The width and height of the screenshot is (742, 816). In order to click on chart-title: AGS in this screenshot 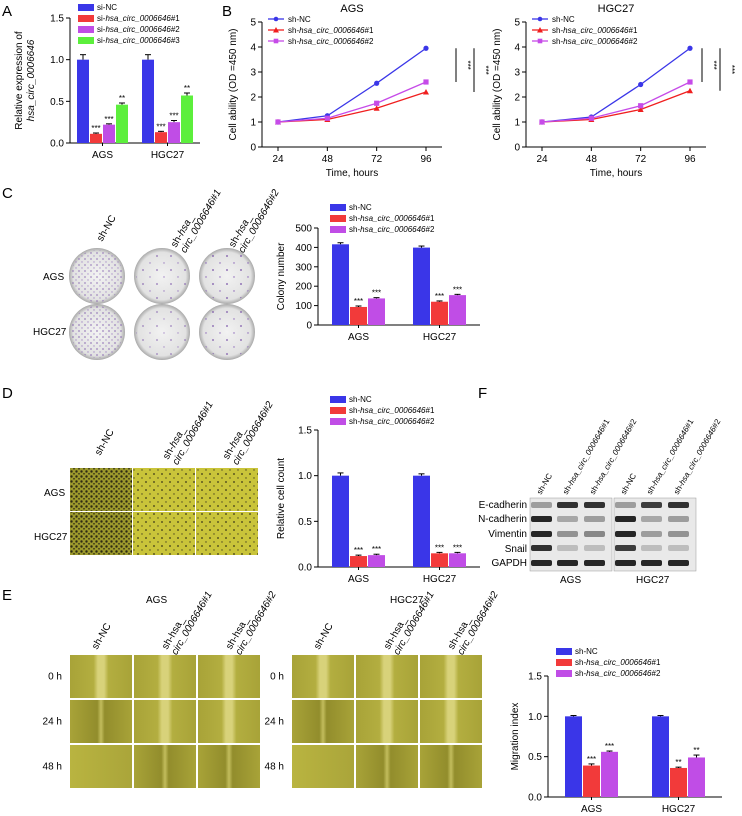, I will do `click(351, 9)`.